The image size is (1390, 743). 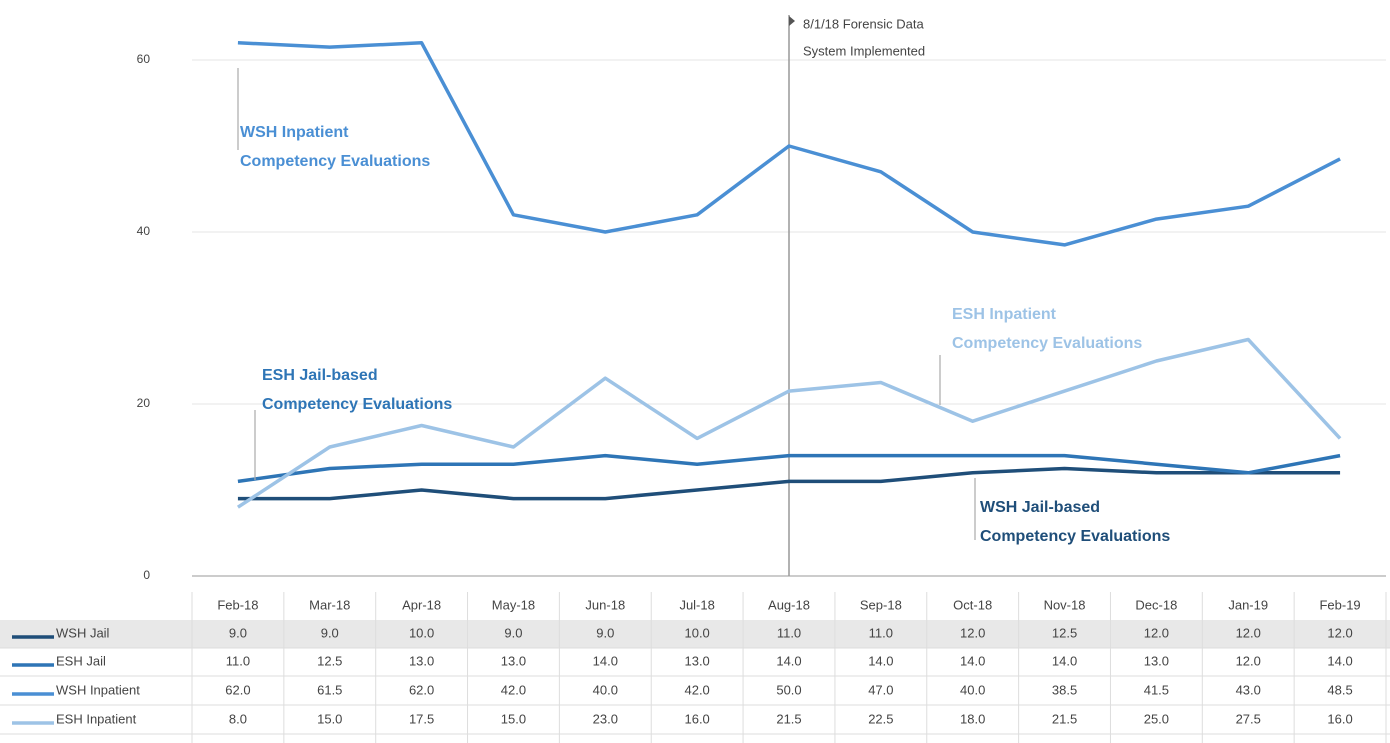 I want to click on event-text: 8/1/18 Forensic Data, so click(x=863, y=23).